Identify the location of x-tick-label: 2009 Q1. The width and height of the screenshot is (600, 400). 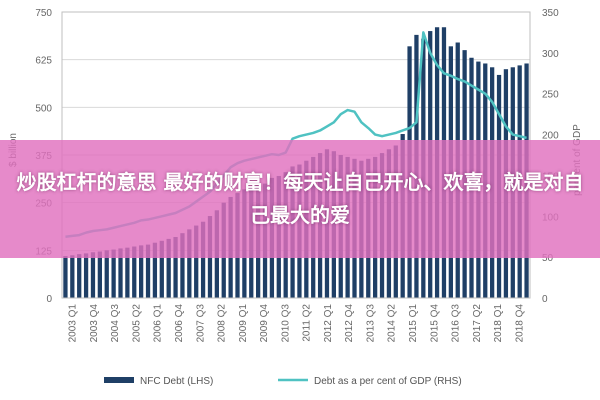
(243, 323).